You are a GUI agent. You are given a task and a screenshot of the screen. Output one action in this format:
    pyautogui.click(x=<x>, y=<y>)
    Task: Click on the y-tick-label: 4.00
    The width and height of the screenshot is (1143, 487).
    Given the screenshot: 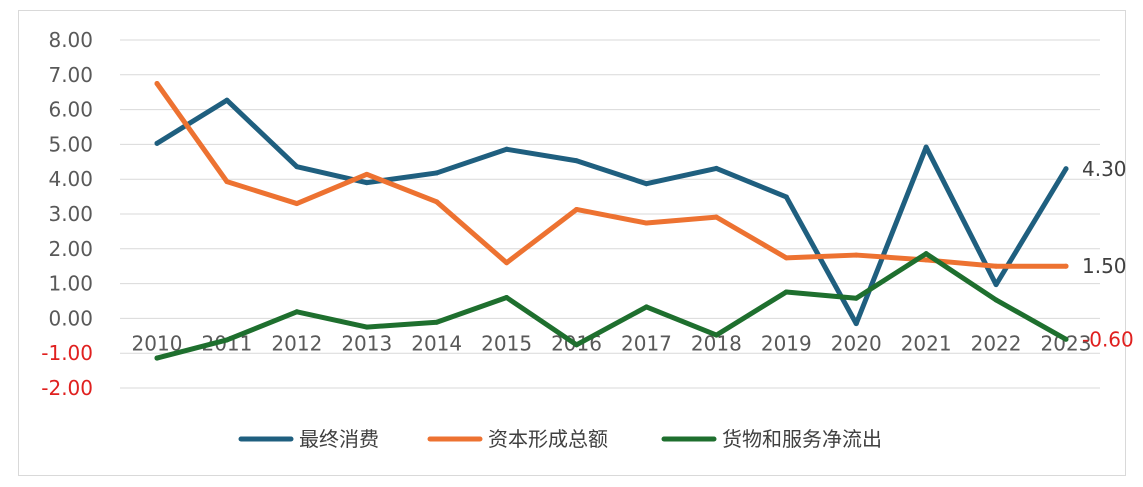 What is the action you would take?
    pyautogui.click(x=70, y=179)
    